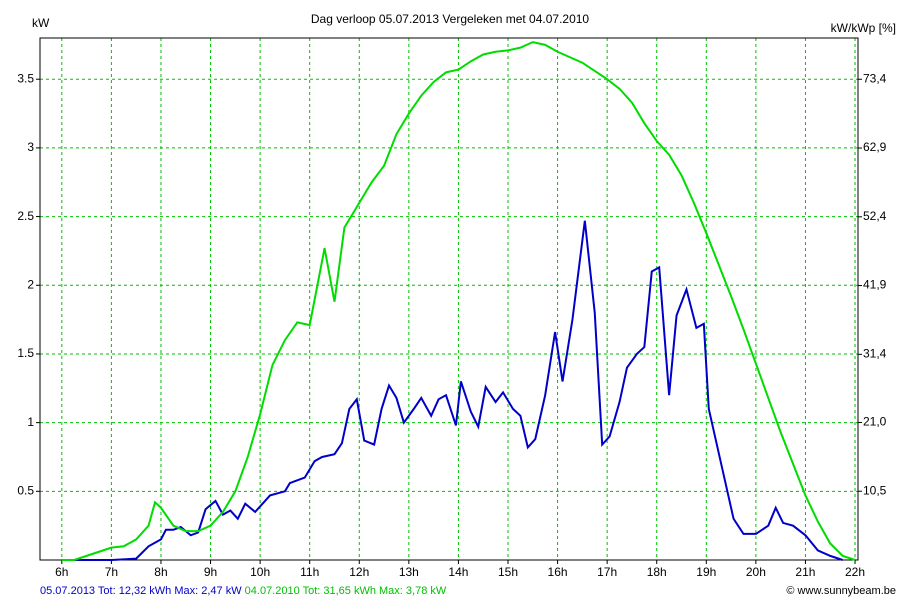 This screenshot has width=900, height=600. Describe the element at coordinates (67, 591) in the screenshot. I see `legend-name: 05.07.2013` at that location.